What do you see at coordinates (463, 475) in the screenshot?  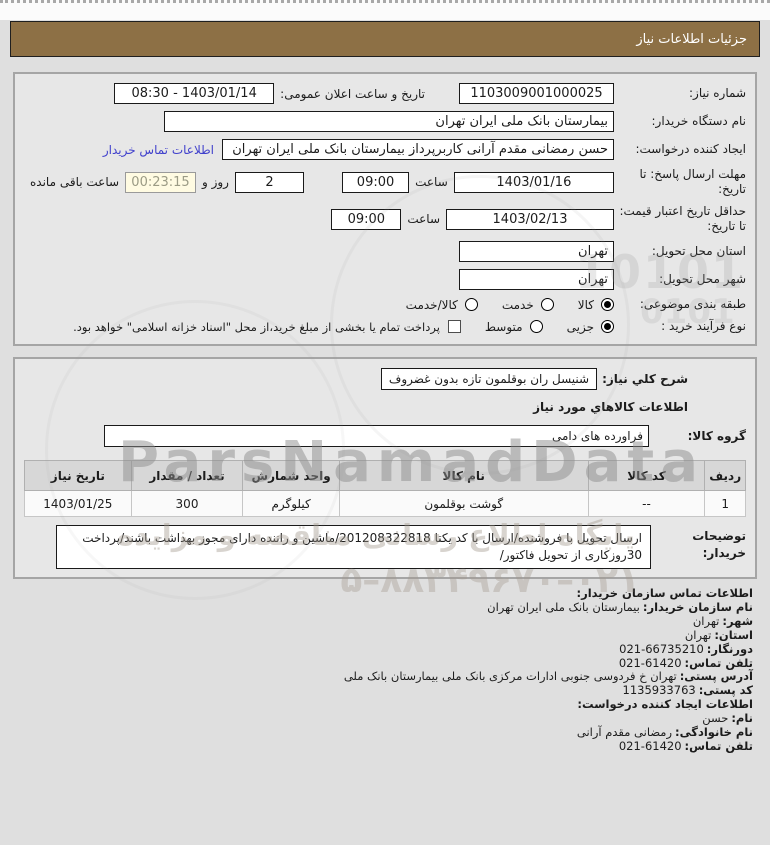 I see `col-item-name: نام کالا` at bounding box center [463, 475].